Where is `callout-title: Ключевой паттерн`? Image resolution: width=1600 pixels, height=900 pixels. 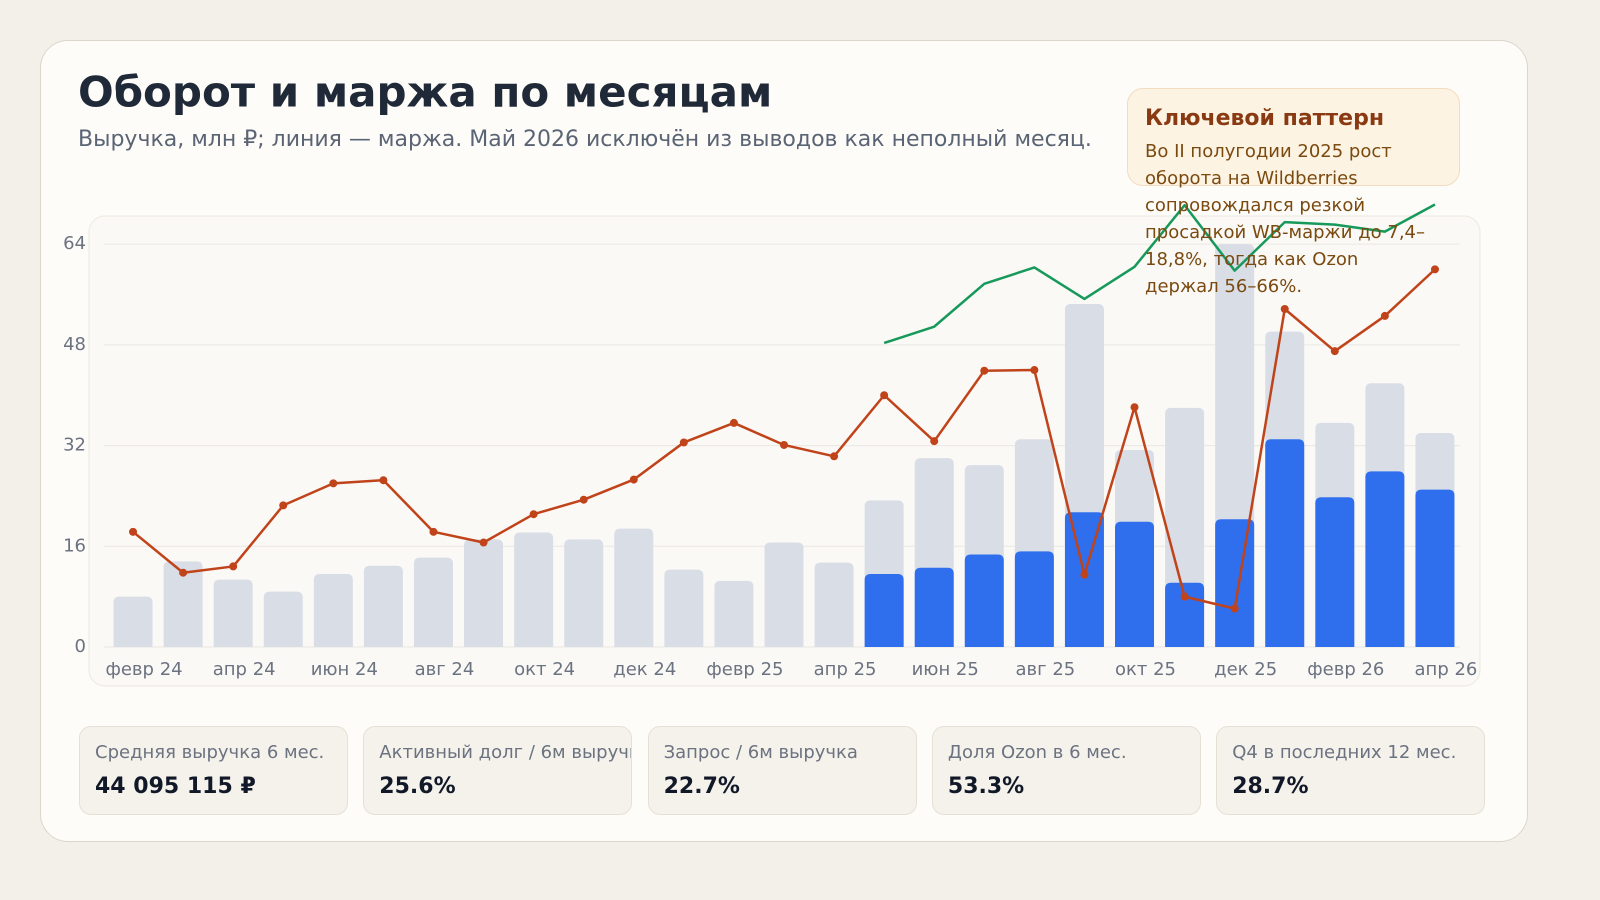
callout-title: Ключевой паттерн is located at coordinates (1265, 118).